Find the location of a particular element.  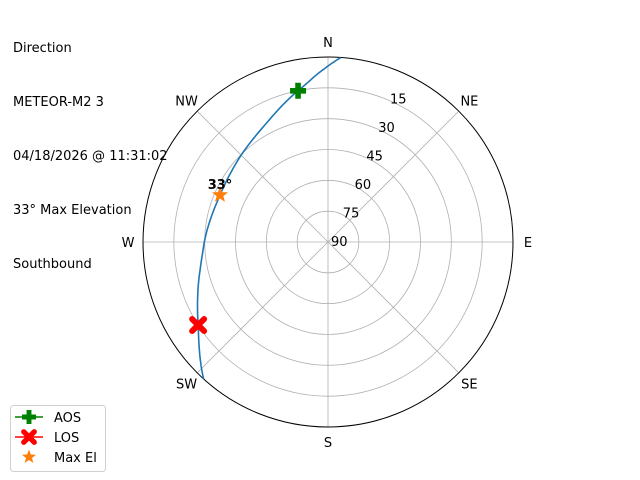

title-line-4: 33° Max Elevation is located at coordinates (72, 210).